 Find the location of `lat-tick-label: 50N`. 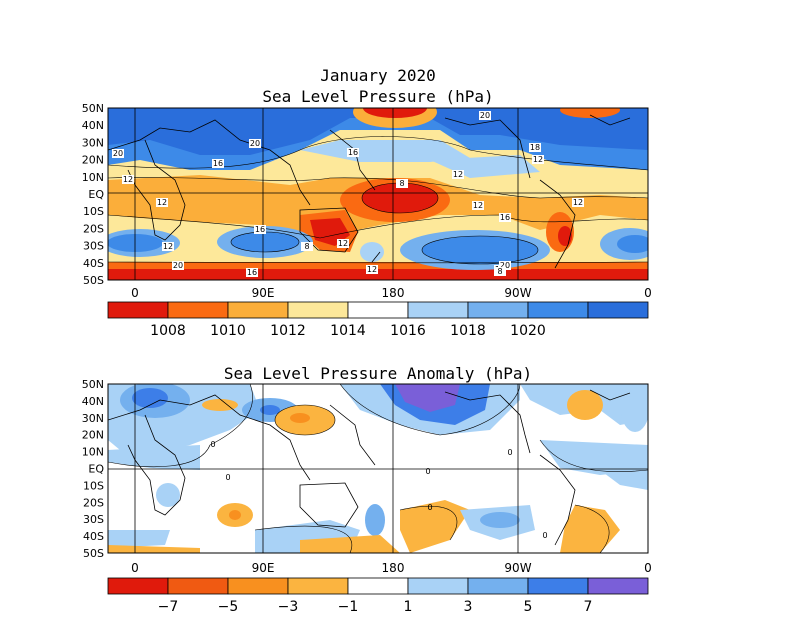

lat-tick-label: 50N is located at coordinates (93, 108).